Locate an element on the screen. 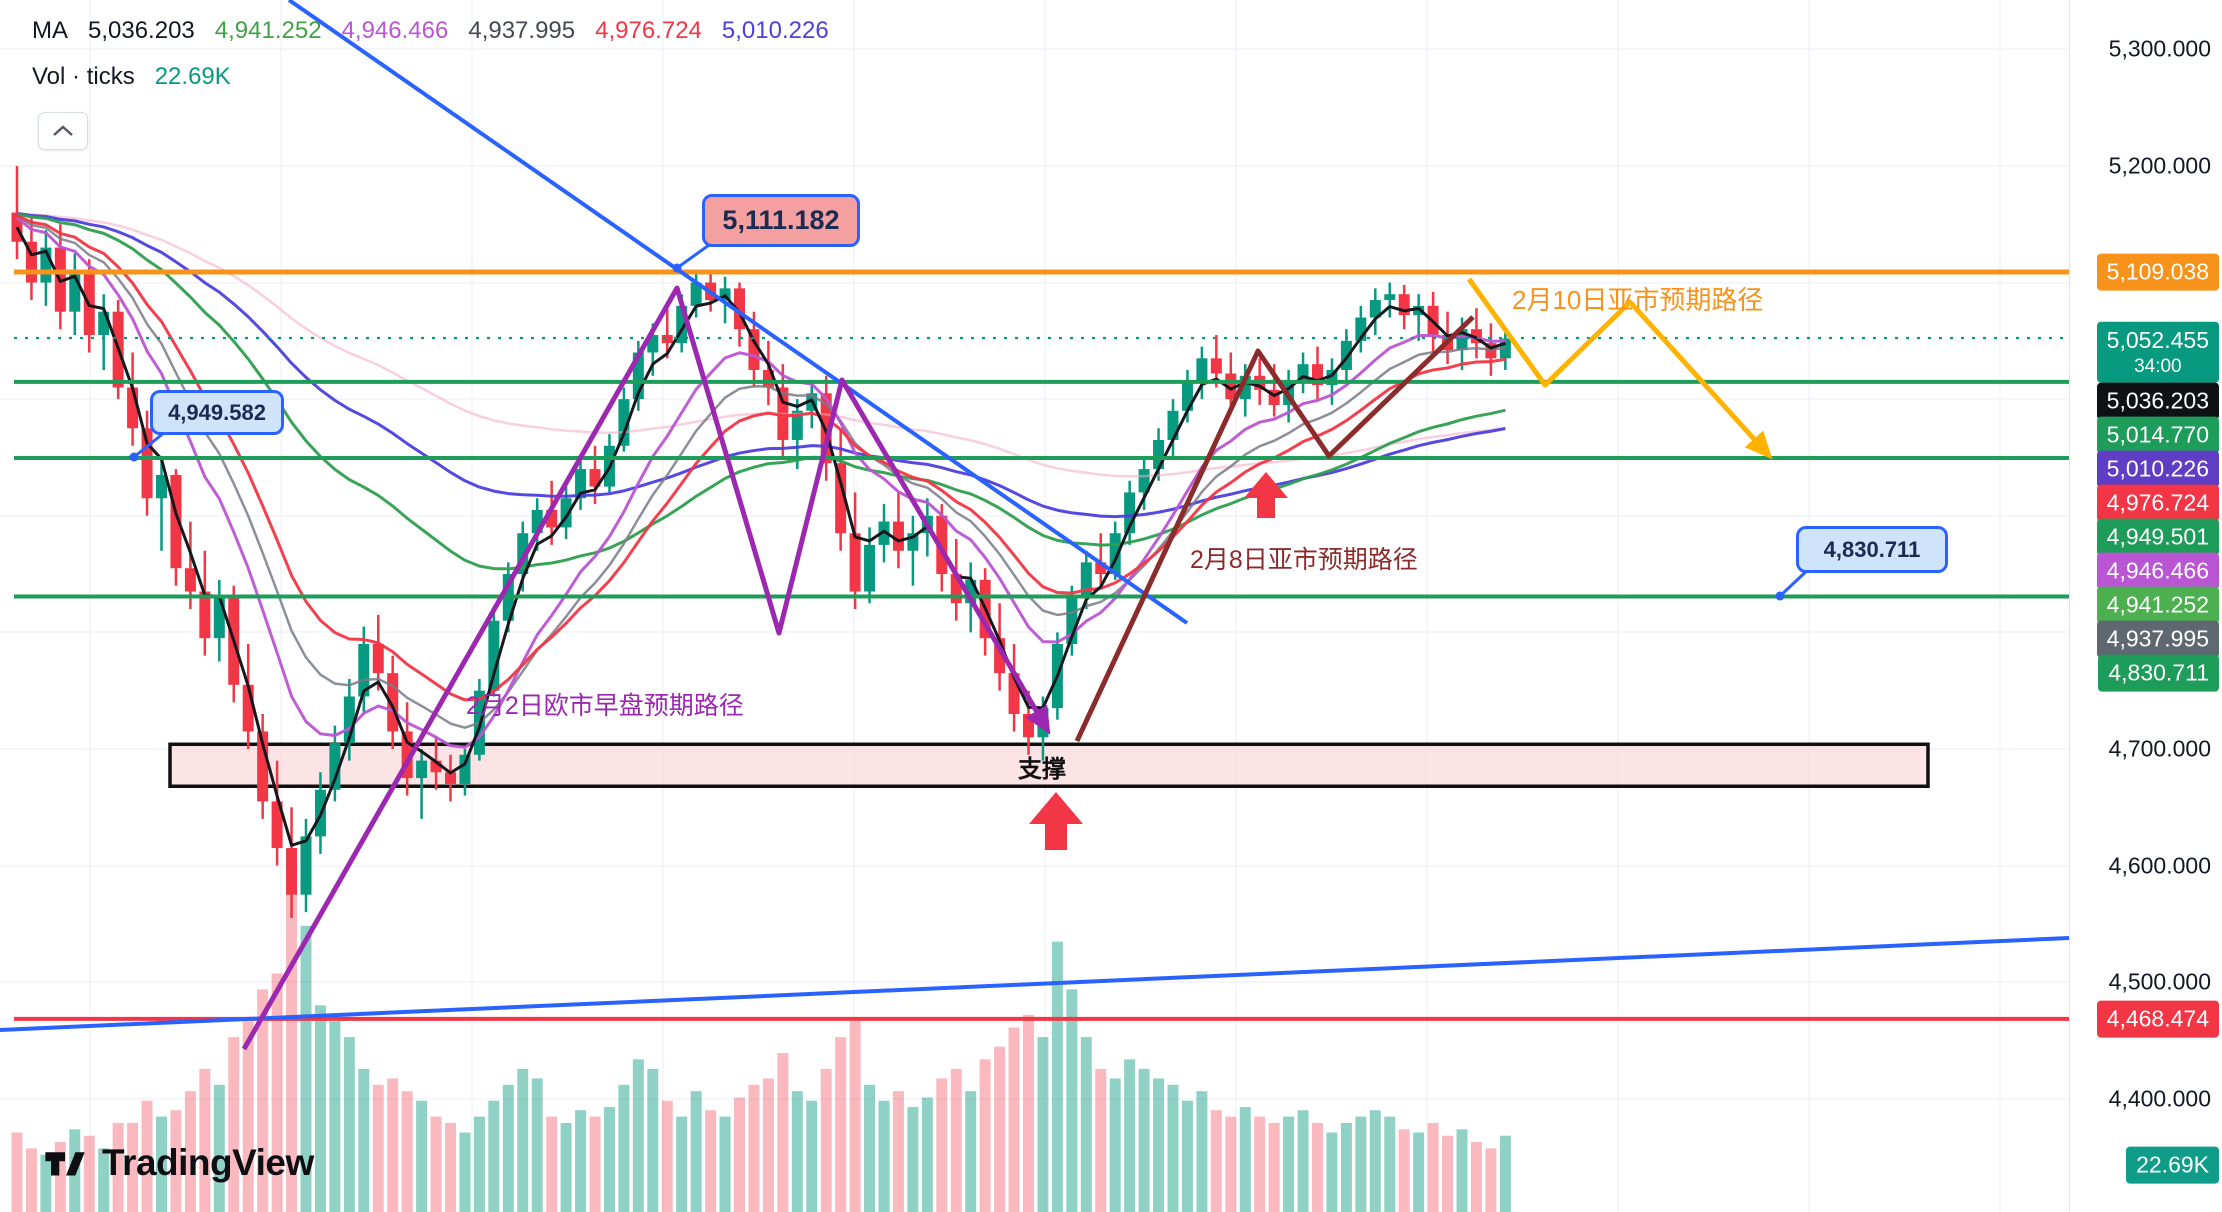  tradingview-logo-icon is located at coordinates (65, 1164).